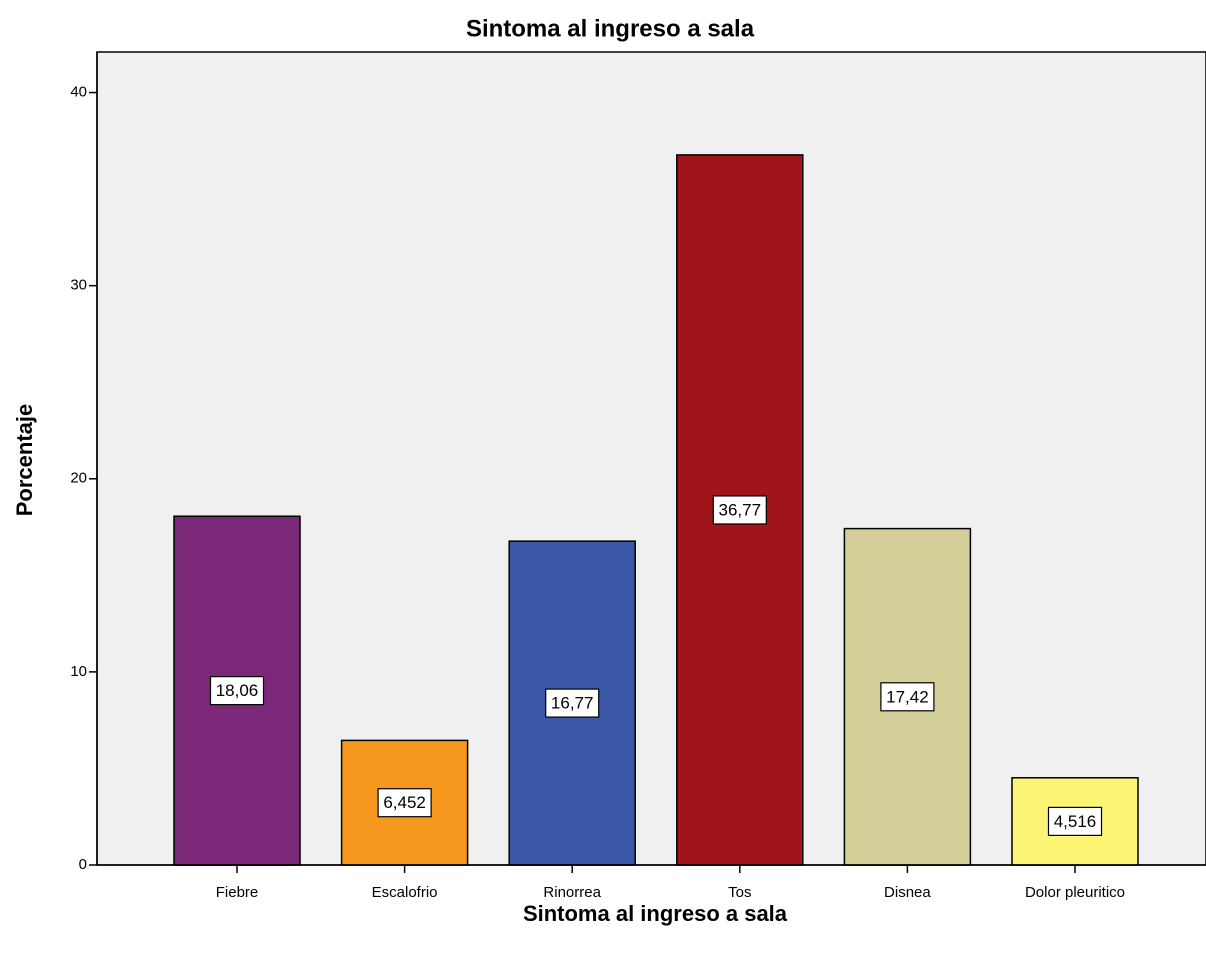  I want to click on y-tick-label: 40, so click(78, 92).